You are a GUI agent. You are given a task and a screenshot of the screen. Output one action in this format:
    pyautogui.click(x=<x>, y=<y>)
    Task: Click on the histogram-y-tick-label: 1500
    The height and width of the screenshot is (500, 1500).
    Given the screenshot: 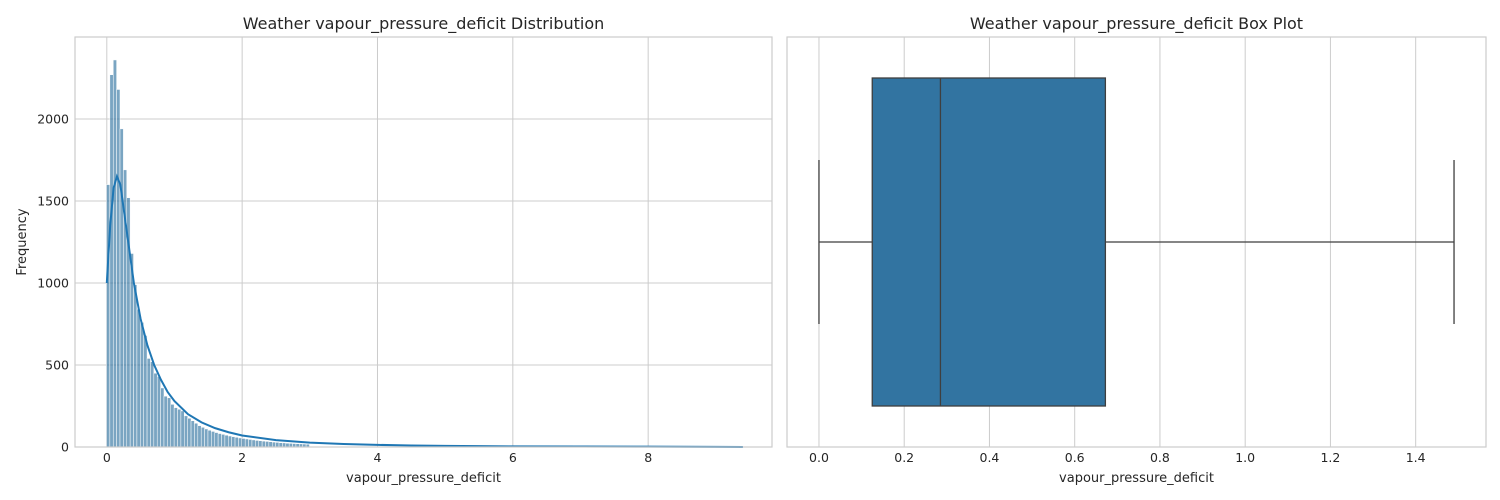 What is the action you would take?
    pyautogui.click(x=53, y=201)
    